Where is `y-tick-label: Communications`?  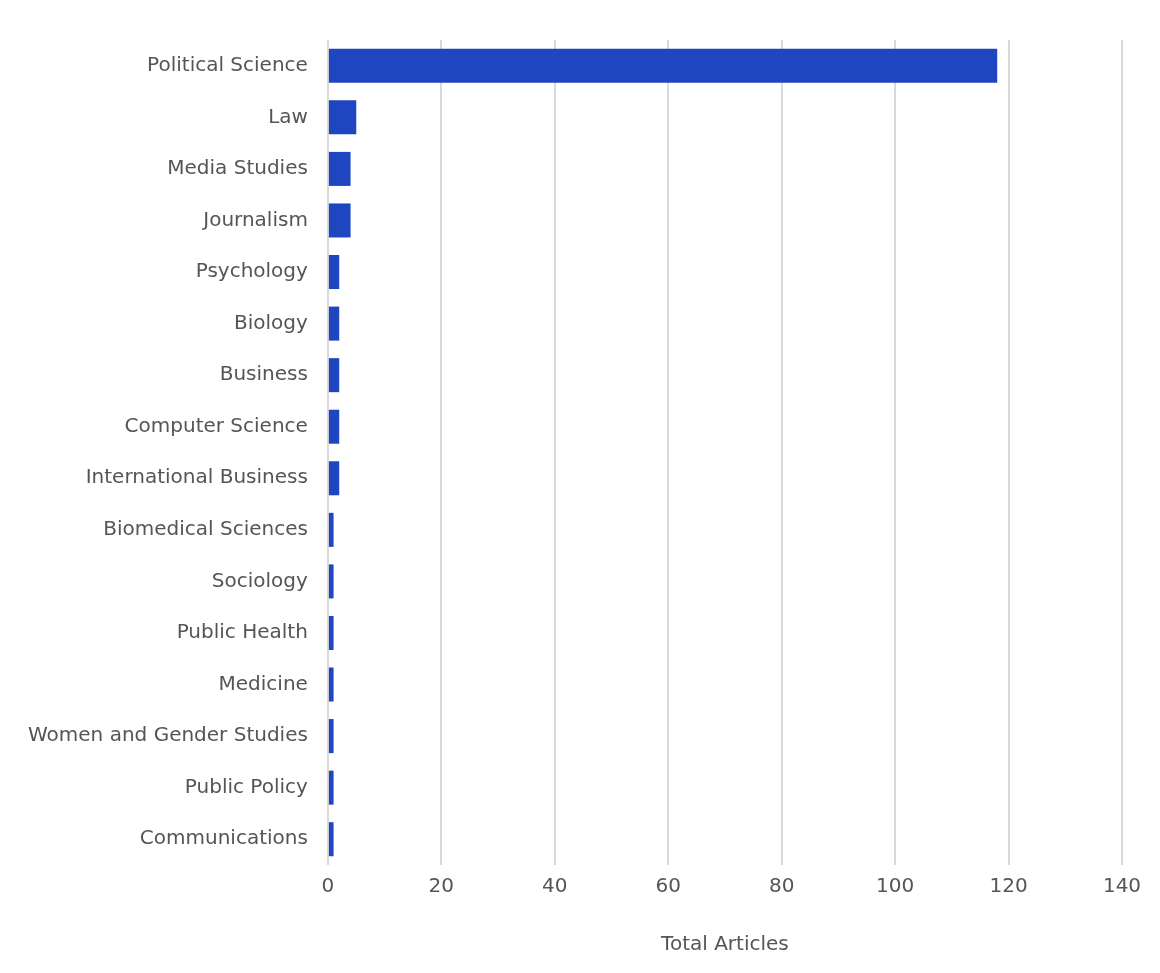
y-tick-label: Communications is located at coordinates (223, 837).